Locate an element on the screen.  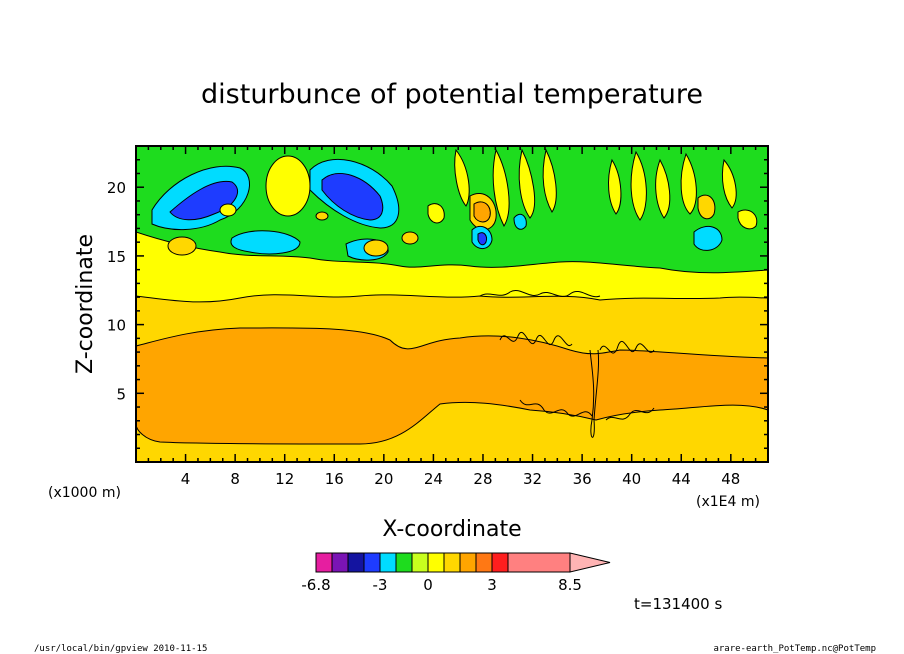
contour-region-orange is located at coordinates (452, 386).